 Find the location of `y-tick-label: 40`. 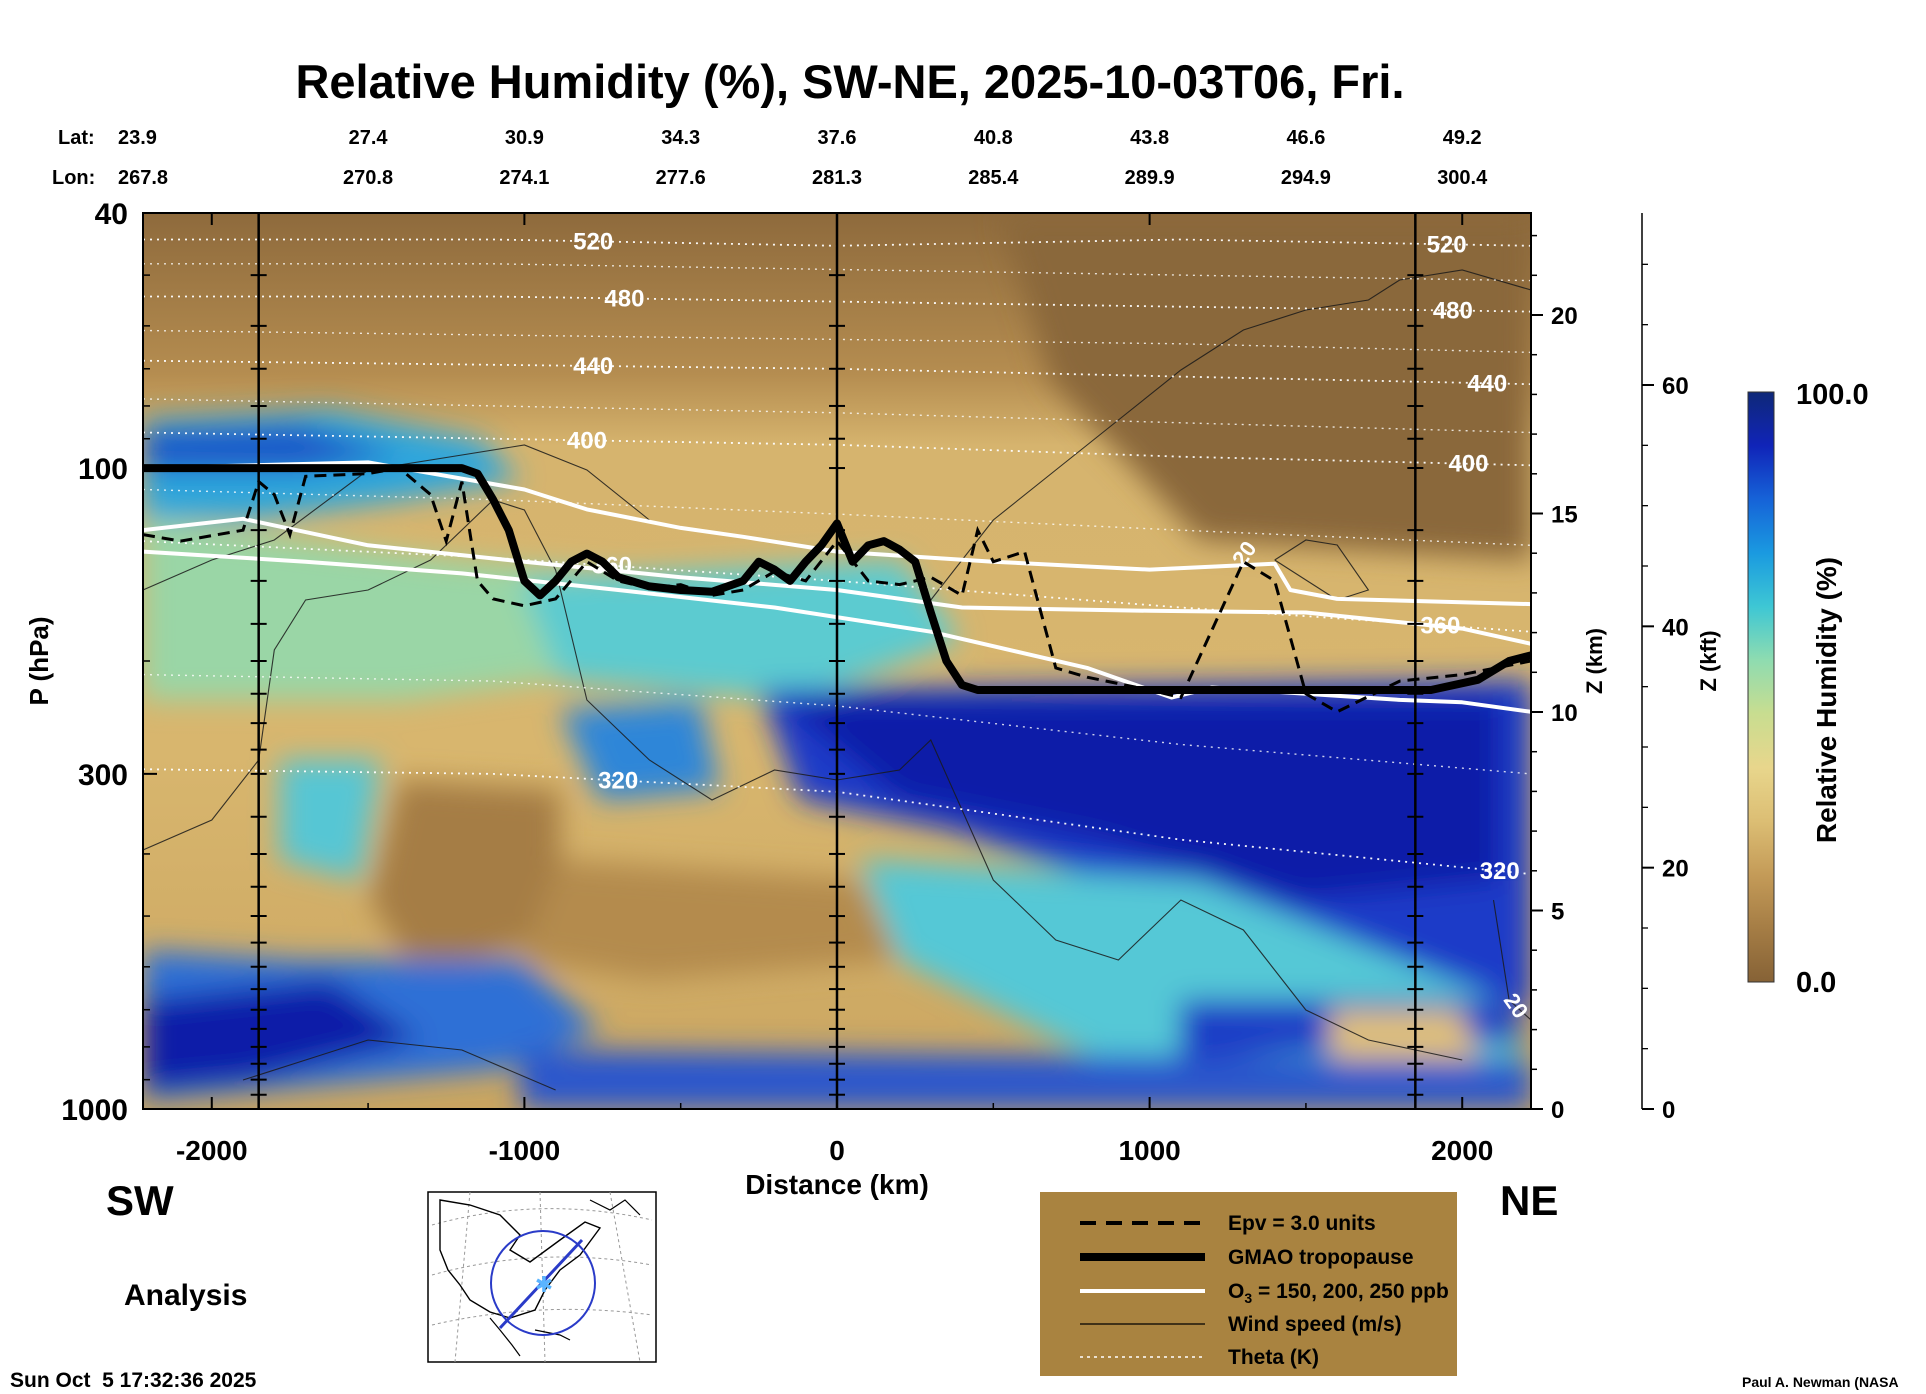

y-tick-label: 40 is located at coordinates (111, 214).